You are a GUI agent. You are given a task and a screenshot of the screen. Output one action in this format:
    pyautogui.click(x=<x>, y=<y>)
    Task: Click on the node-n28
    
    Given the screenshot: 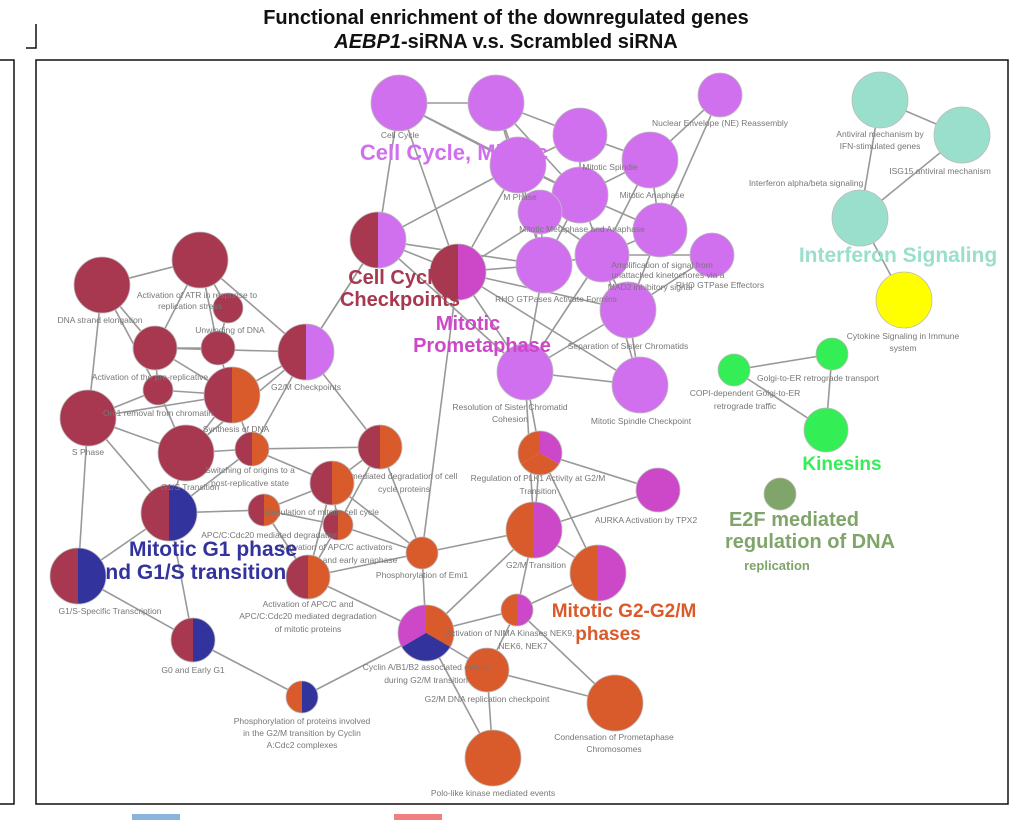 What is the action you would take?
    pyautogui.click(x=232, y=395)
    